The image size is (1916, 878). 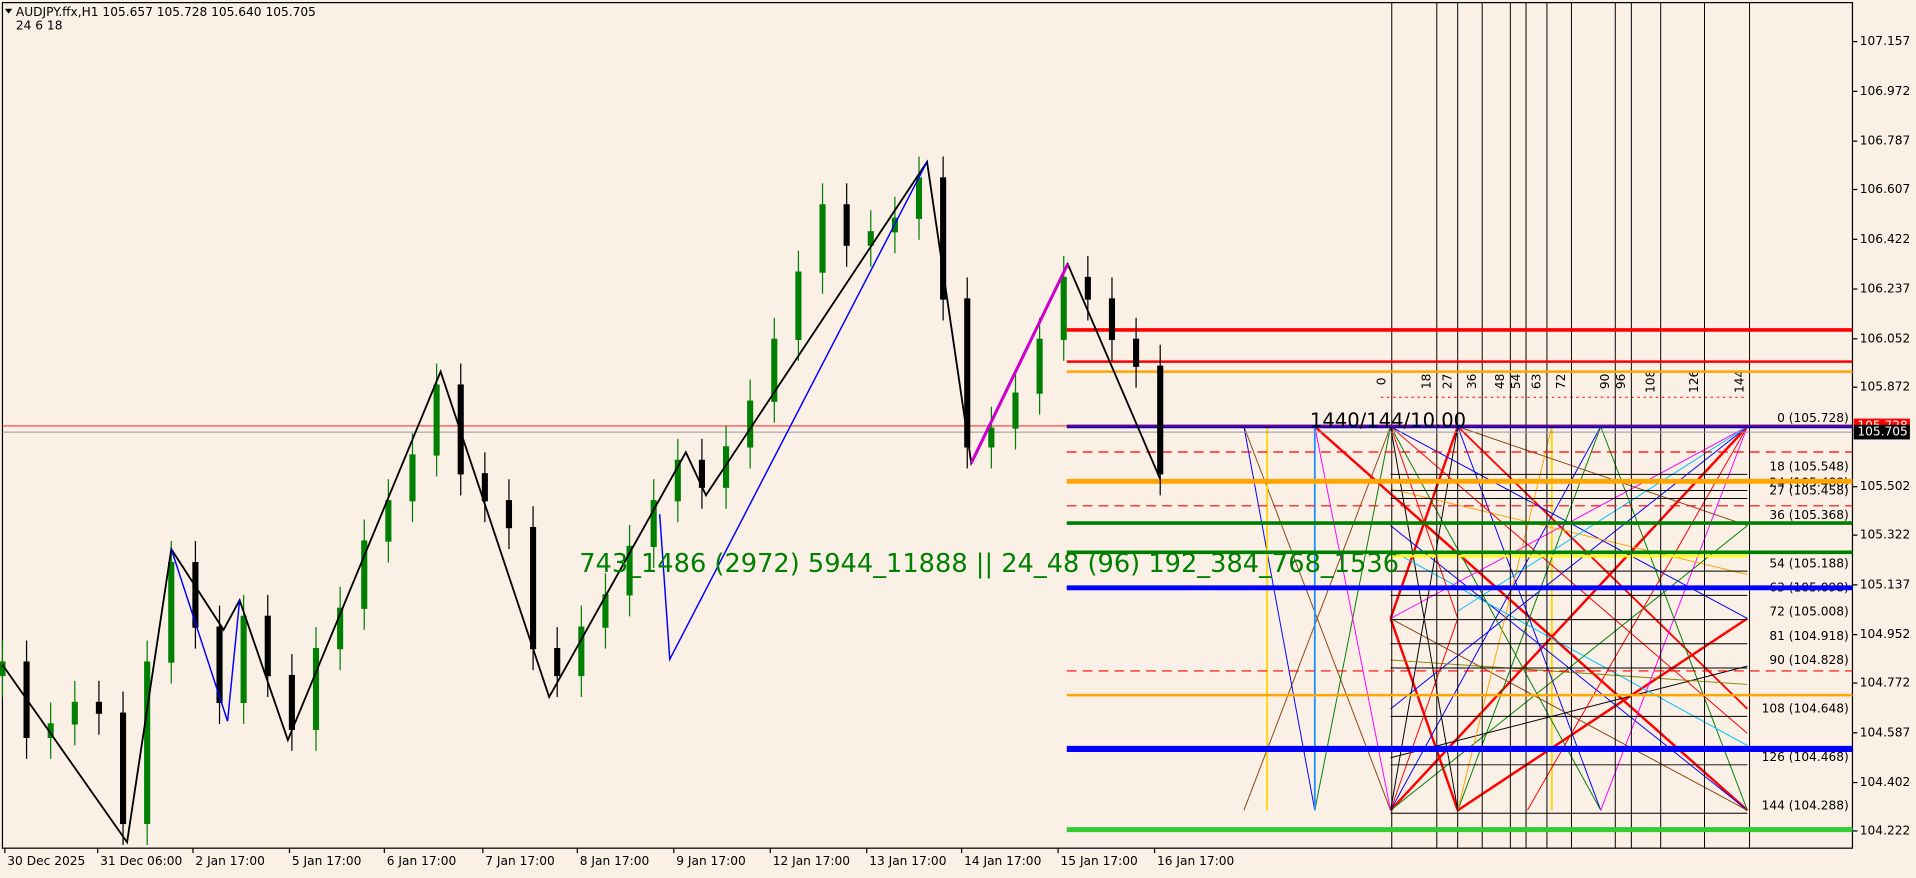 I want to click on gann-level-label: 81 (104.918), so click(x=1808, y=636).